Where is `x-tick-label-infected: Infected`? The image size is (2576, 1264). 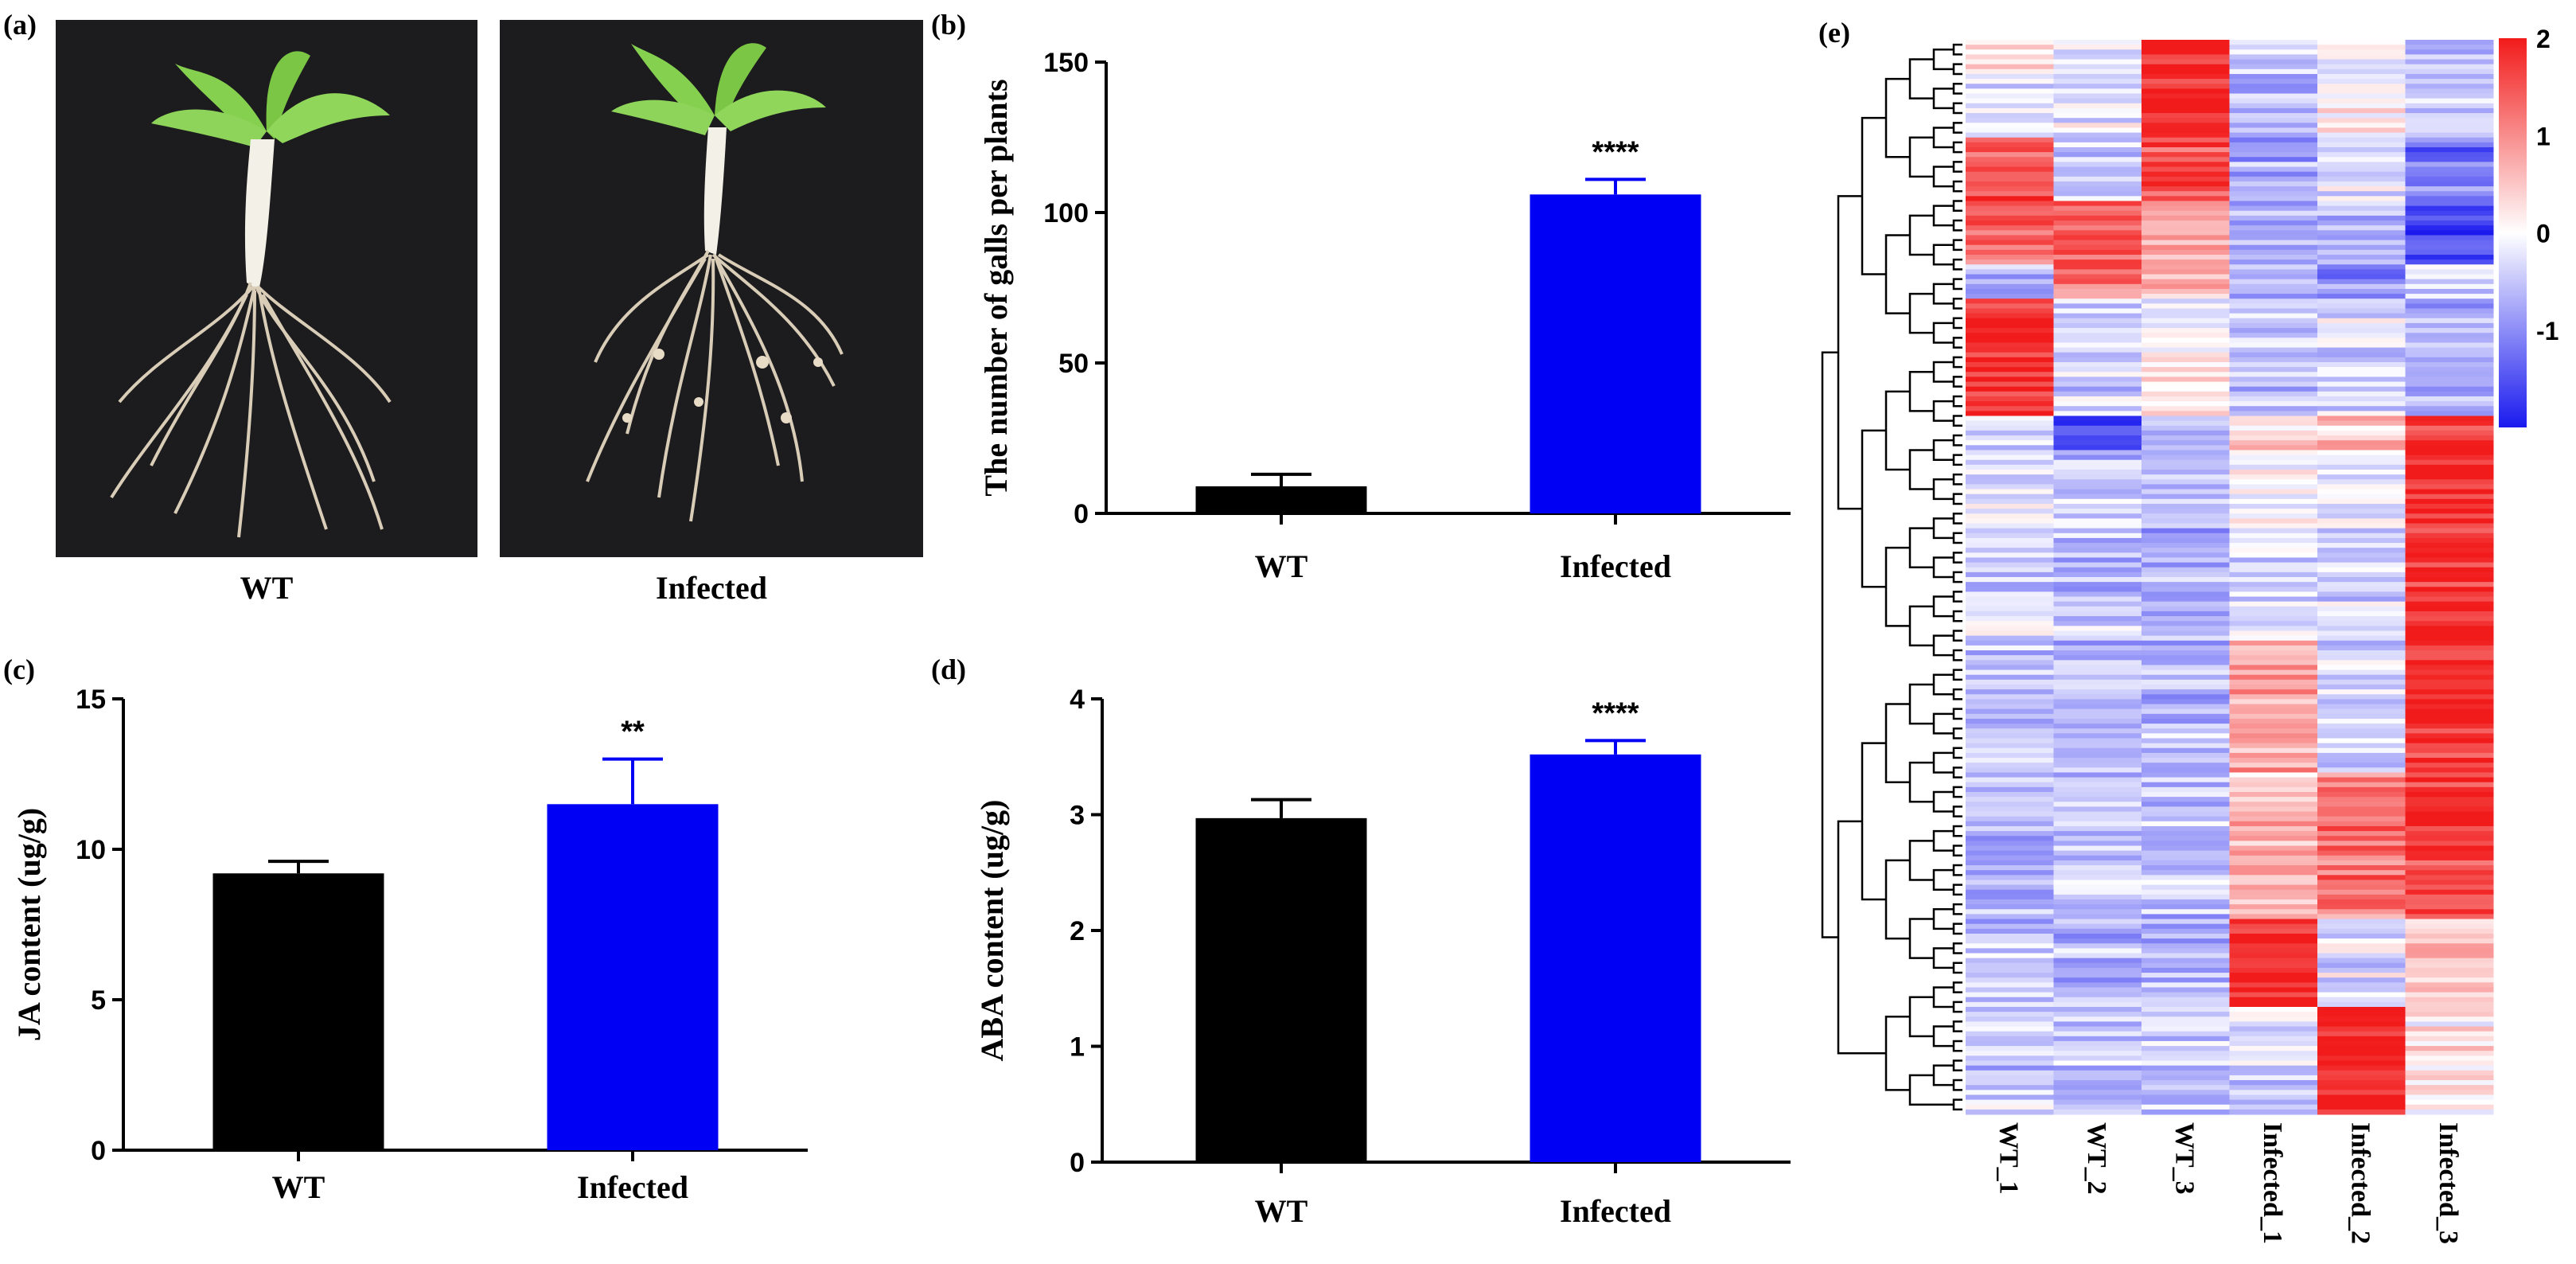
x-tick-label-infected: Infected is located at coordinates (632, 1187).